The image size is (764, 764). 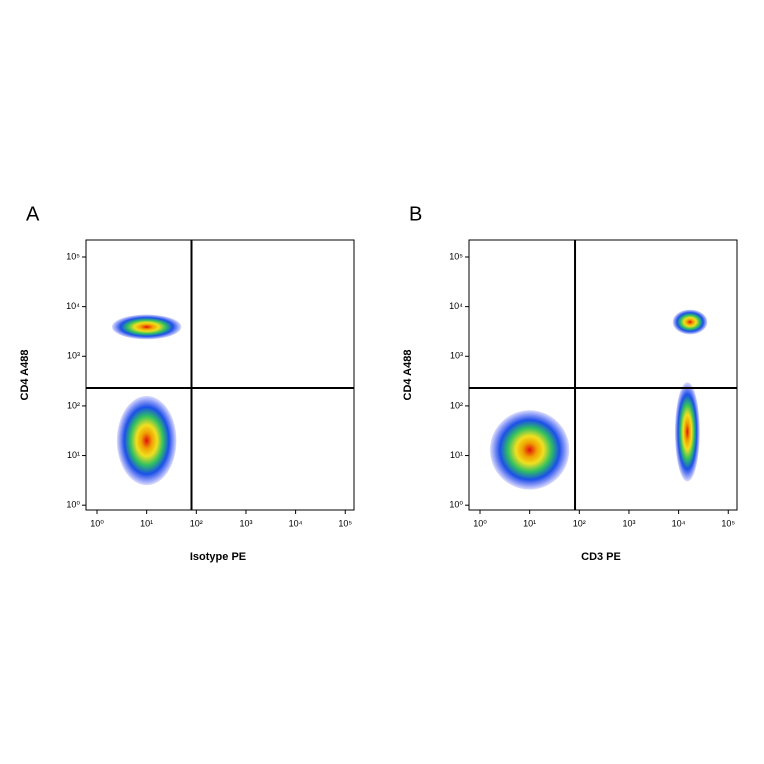 What do you see at coordinates (601, 557) in the screenshot?
I see `x-axis-label: CD3 PE` at bounding box center [601, 557].